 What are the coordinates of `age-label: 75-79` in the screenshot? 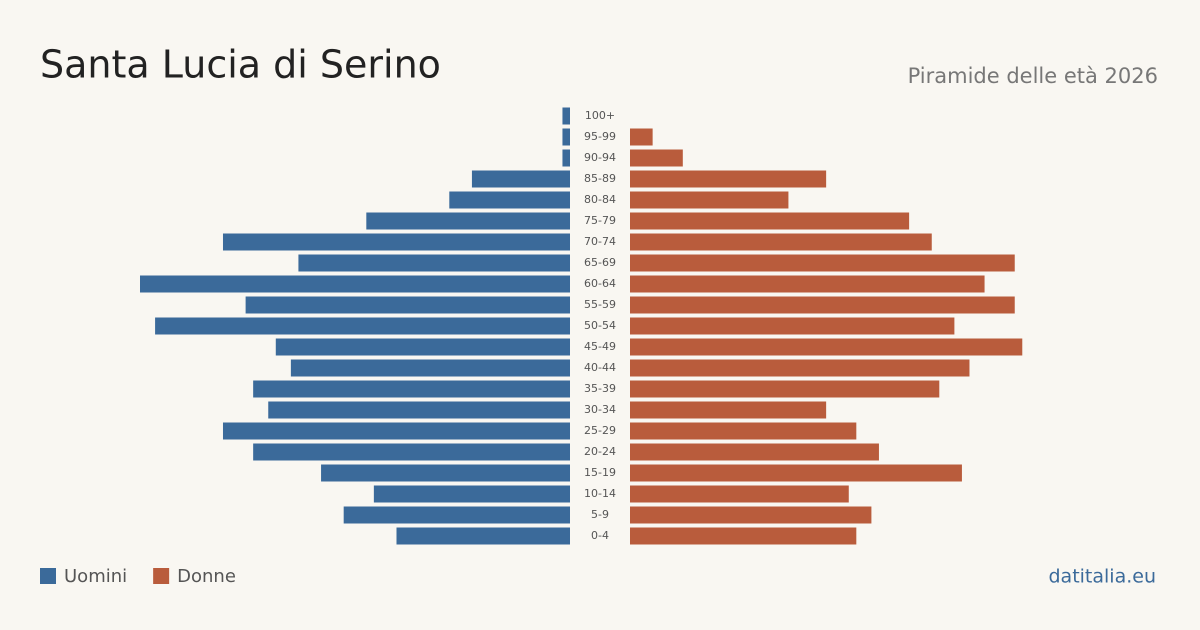 It's located at (600, 220).